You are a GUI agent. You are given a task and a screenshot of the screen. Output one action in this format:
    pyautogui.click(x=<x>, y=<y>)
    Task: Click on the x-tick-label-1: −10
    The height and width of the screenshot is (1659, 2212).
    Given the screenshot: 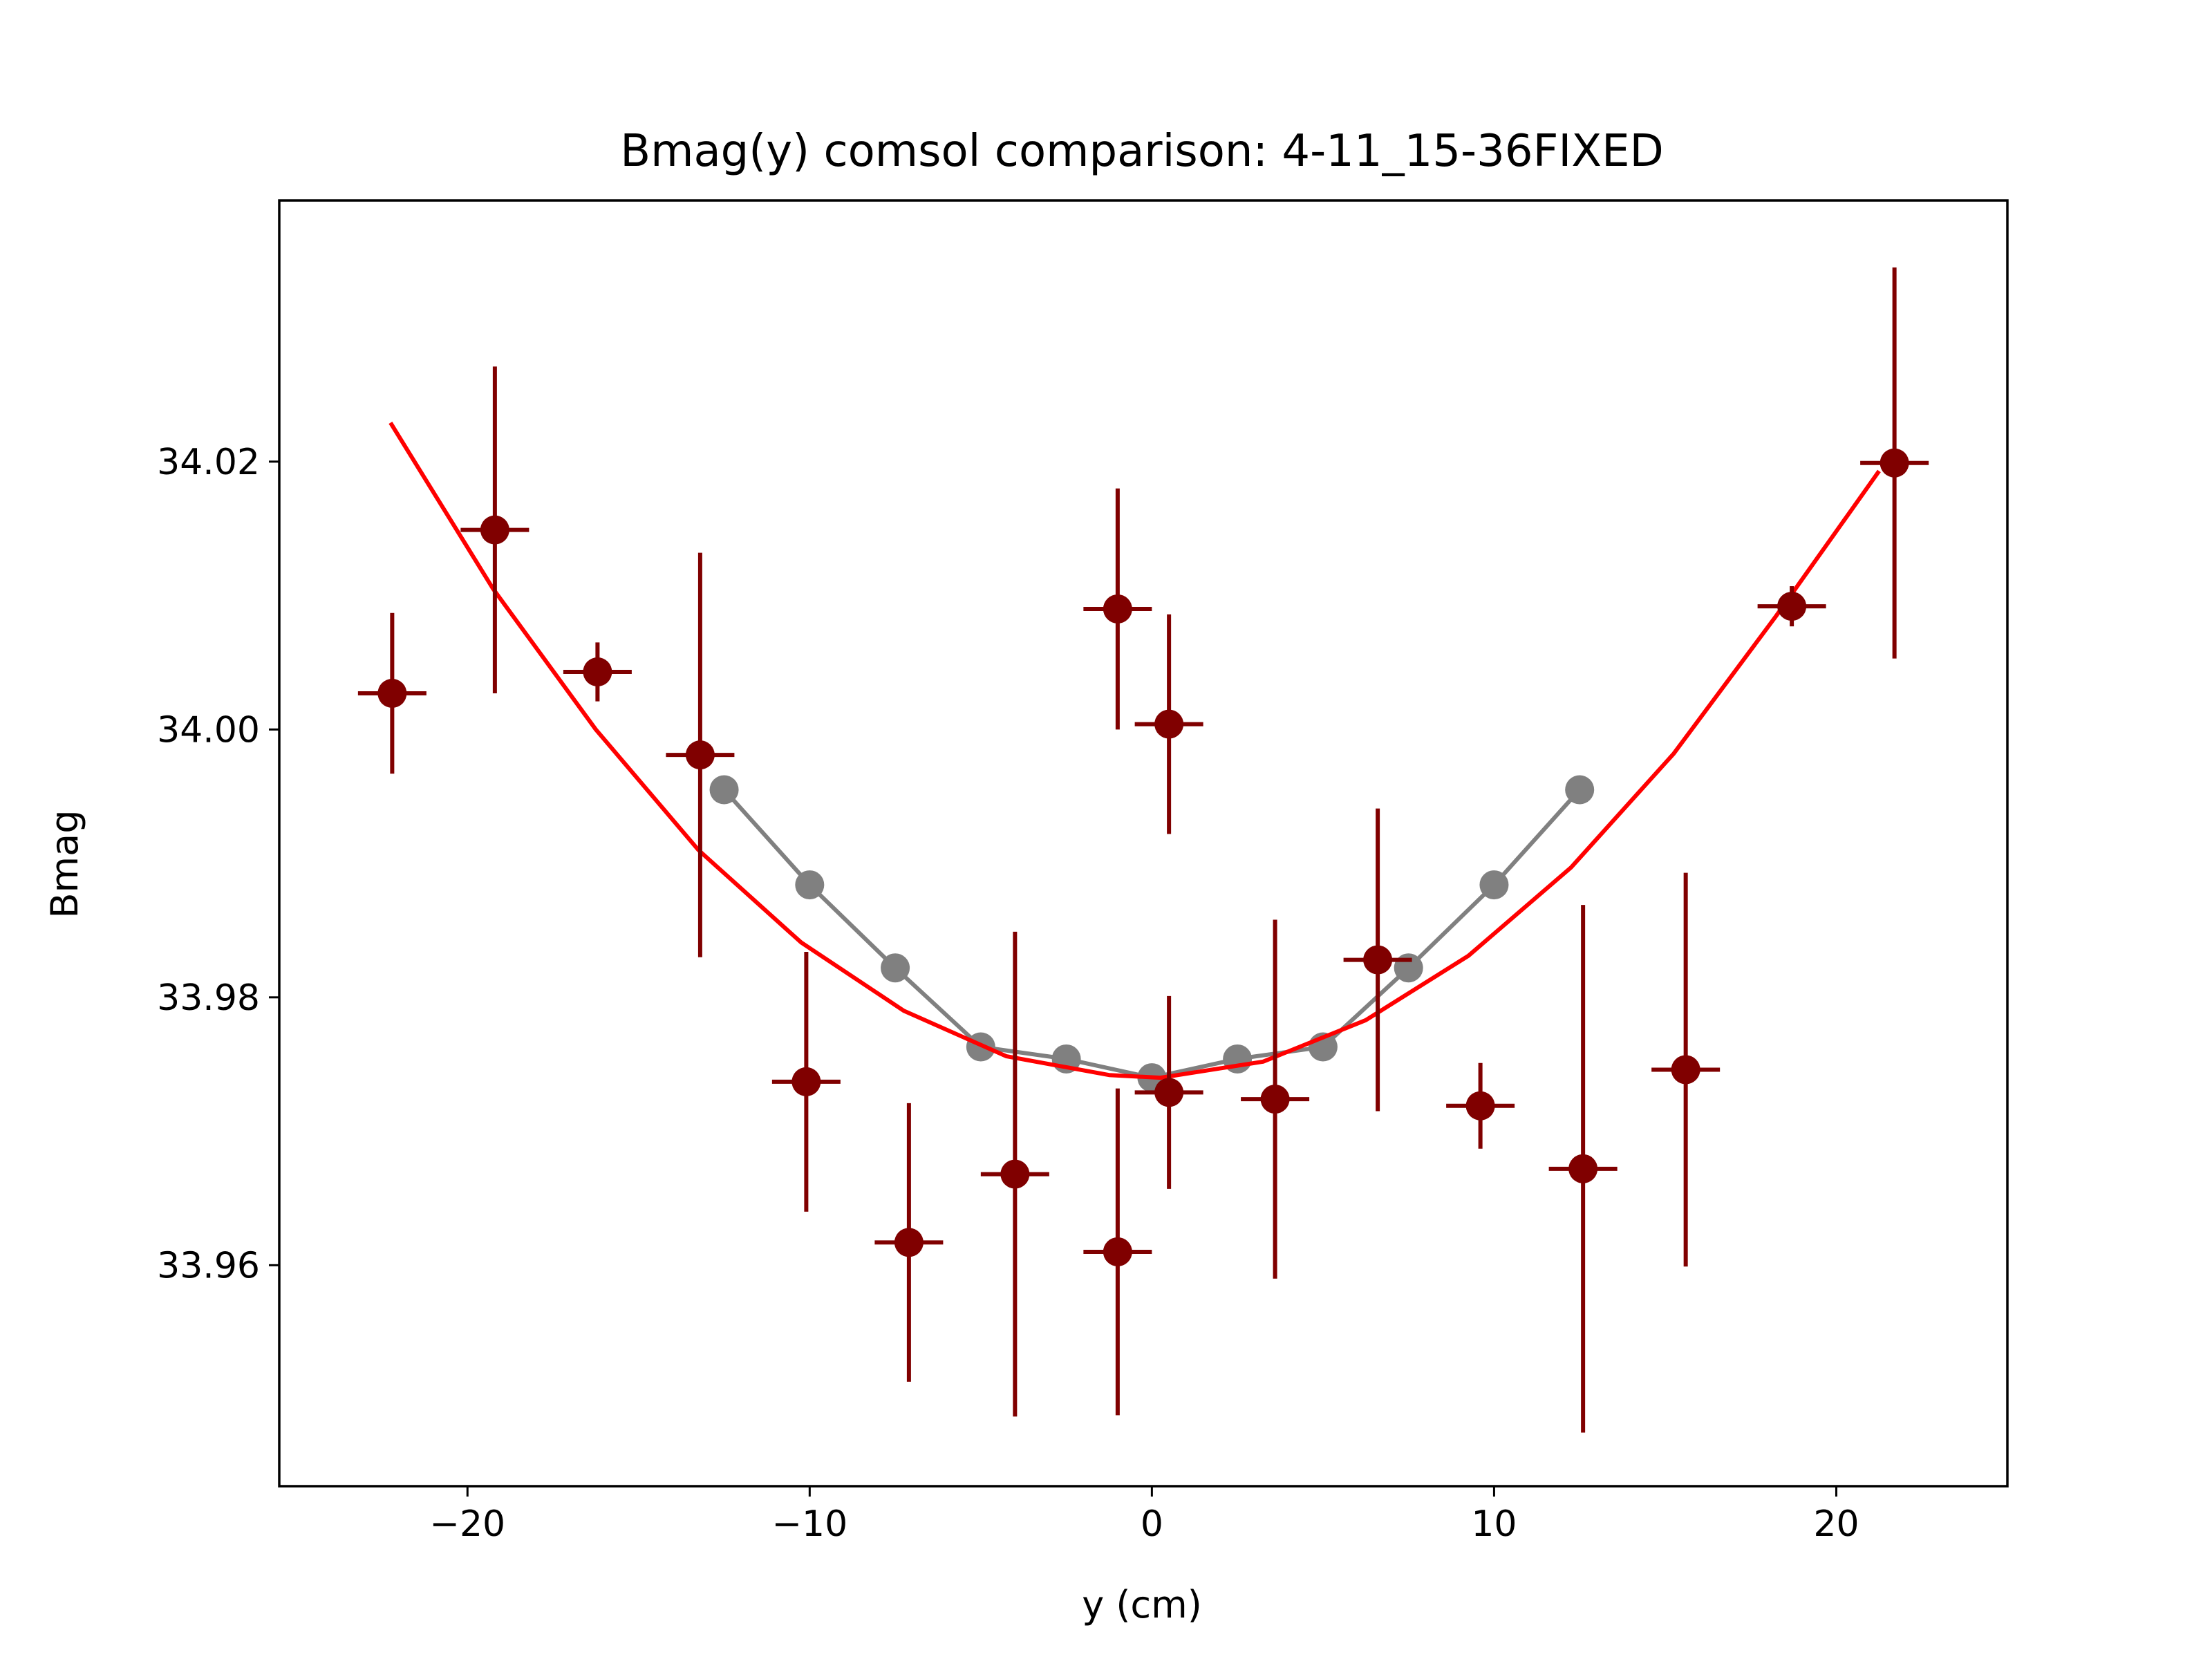 What is the action you would take?
    pyautogui.click(x=809, y=1524)
    